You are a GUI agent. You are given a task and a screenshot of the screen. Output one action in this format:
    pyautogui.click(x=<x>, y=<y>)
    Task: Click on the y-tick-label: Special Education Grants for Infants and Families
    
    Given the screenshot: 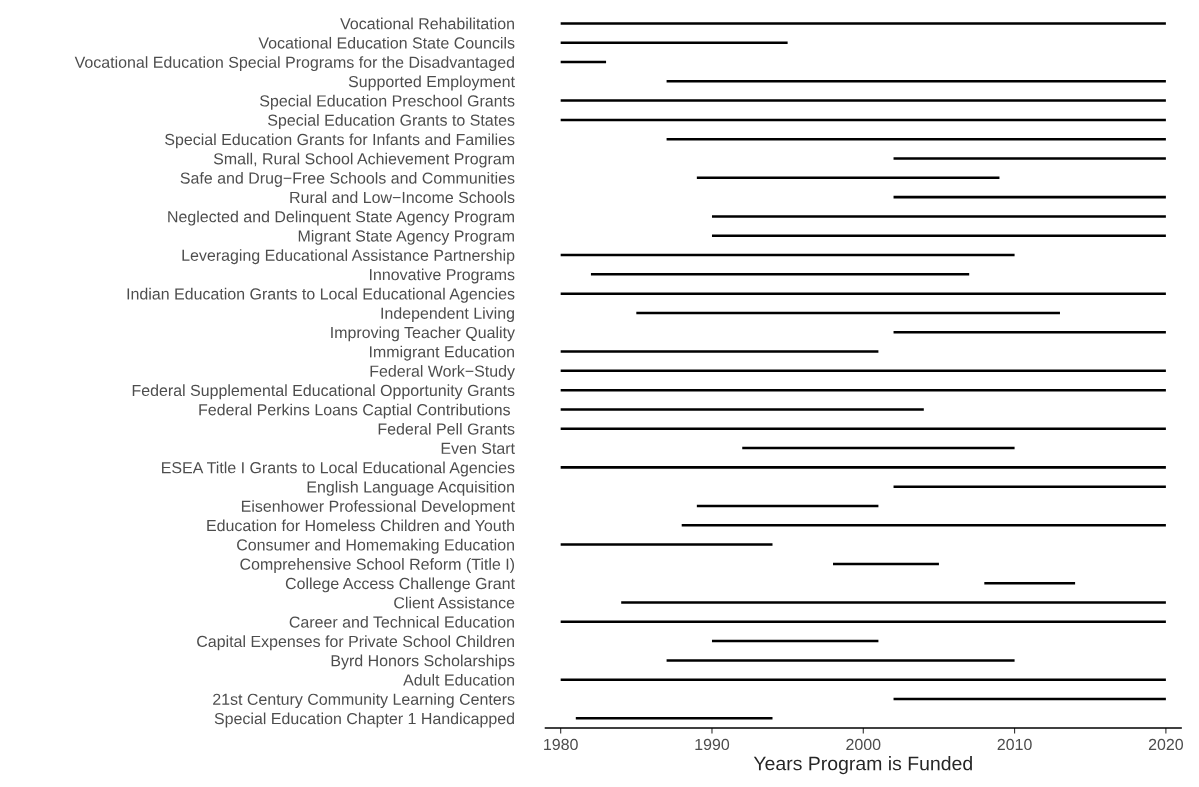 What is the action you would take?
    pyautogui.click(x=340, y=141)
    